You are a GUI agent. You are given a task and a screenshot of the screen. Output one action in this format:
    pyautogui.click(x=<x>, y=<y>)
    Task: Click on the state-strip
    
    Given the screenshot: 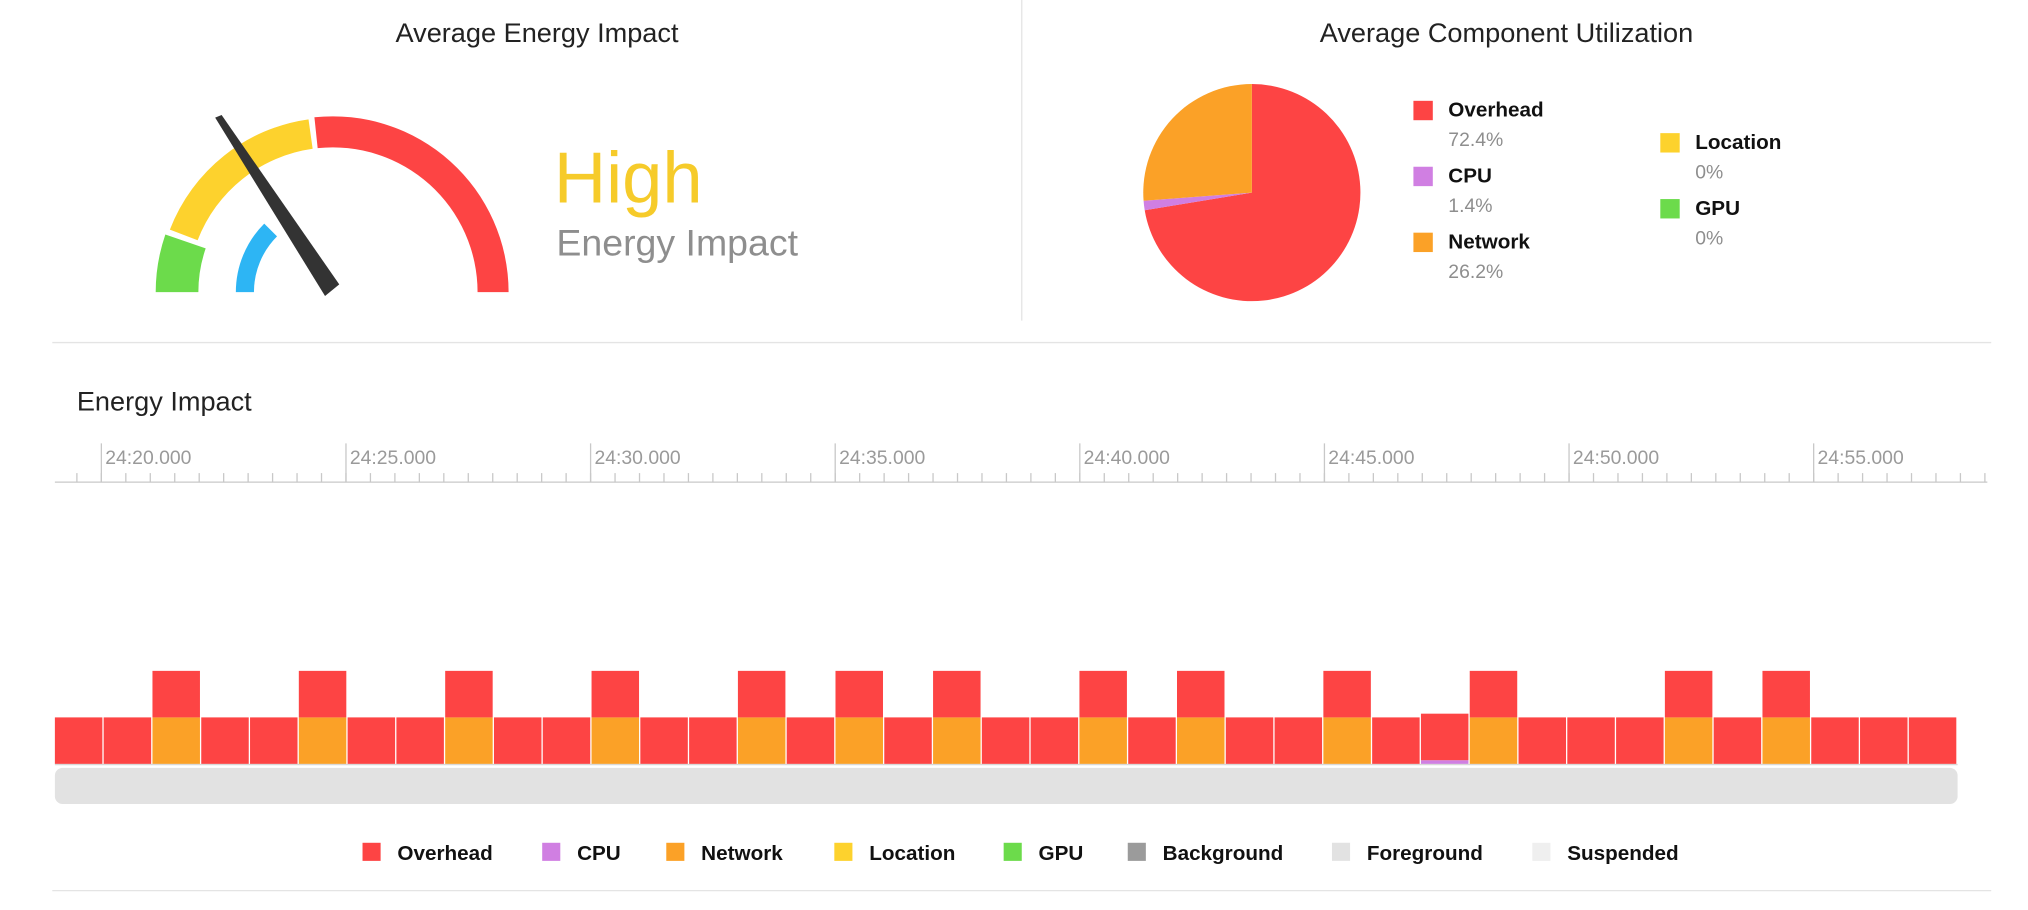 What is the action you would take?
    pyautogui.click(x=1006, y=786)
    